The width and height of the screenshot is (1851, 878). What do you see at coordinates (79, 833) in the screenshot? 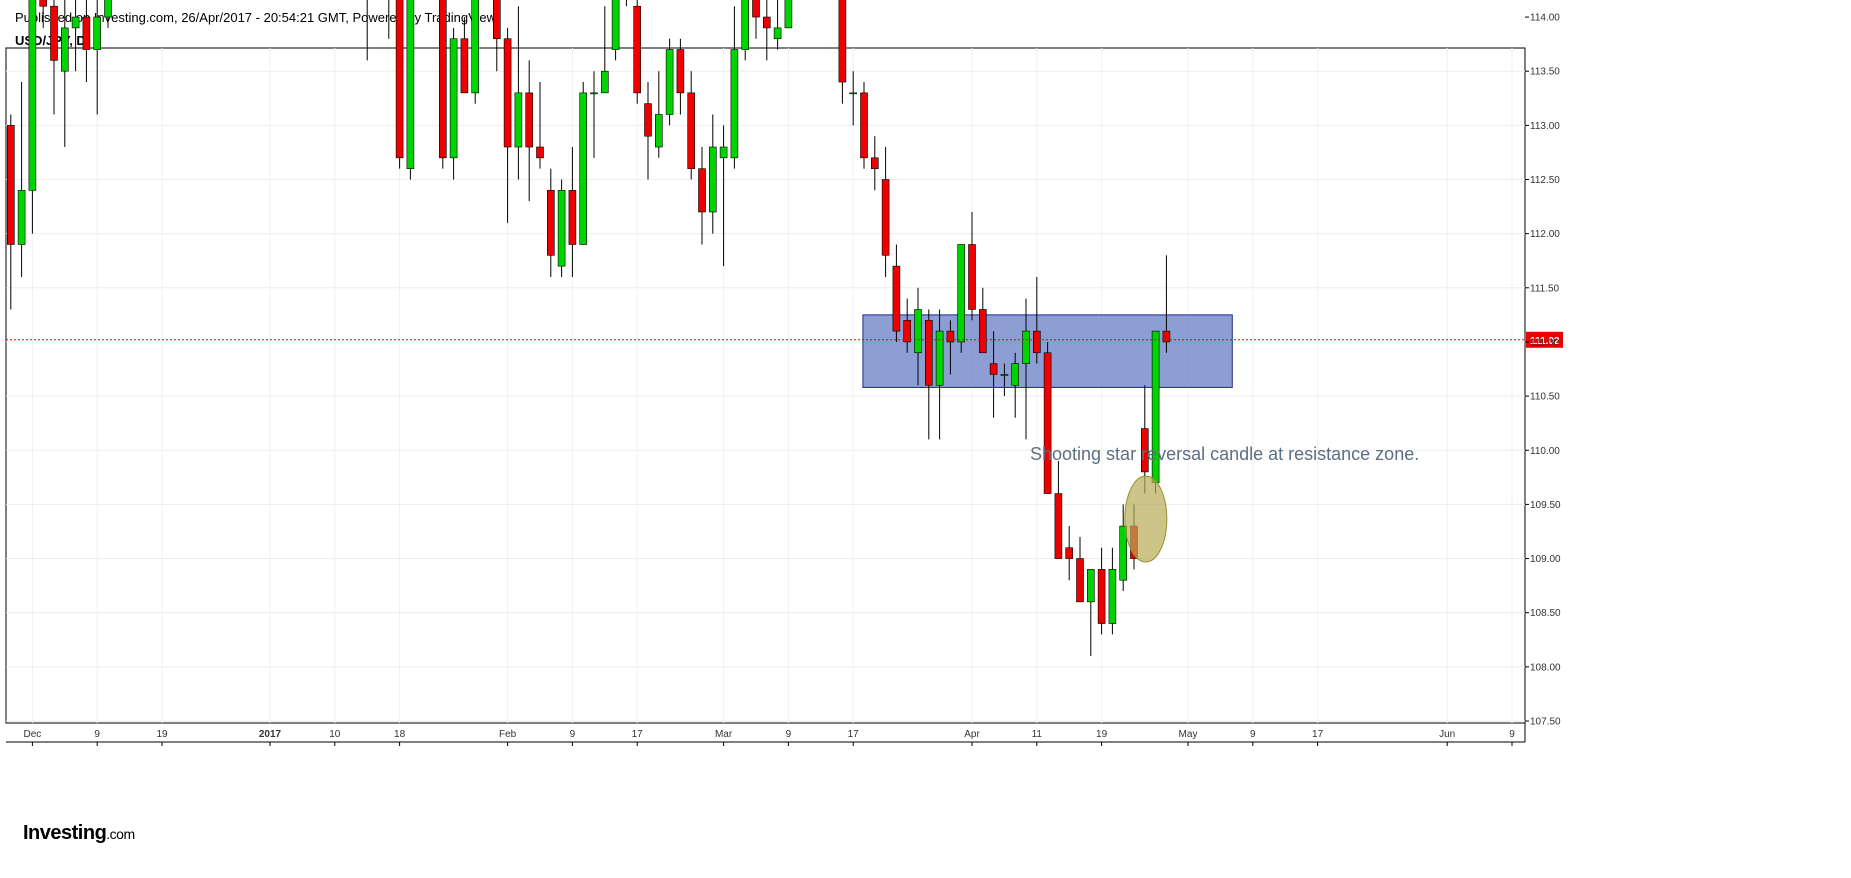
I see `investing-logo: Investing.com` at bounding box center [79, 833].